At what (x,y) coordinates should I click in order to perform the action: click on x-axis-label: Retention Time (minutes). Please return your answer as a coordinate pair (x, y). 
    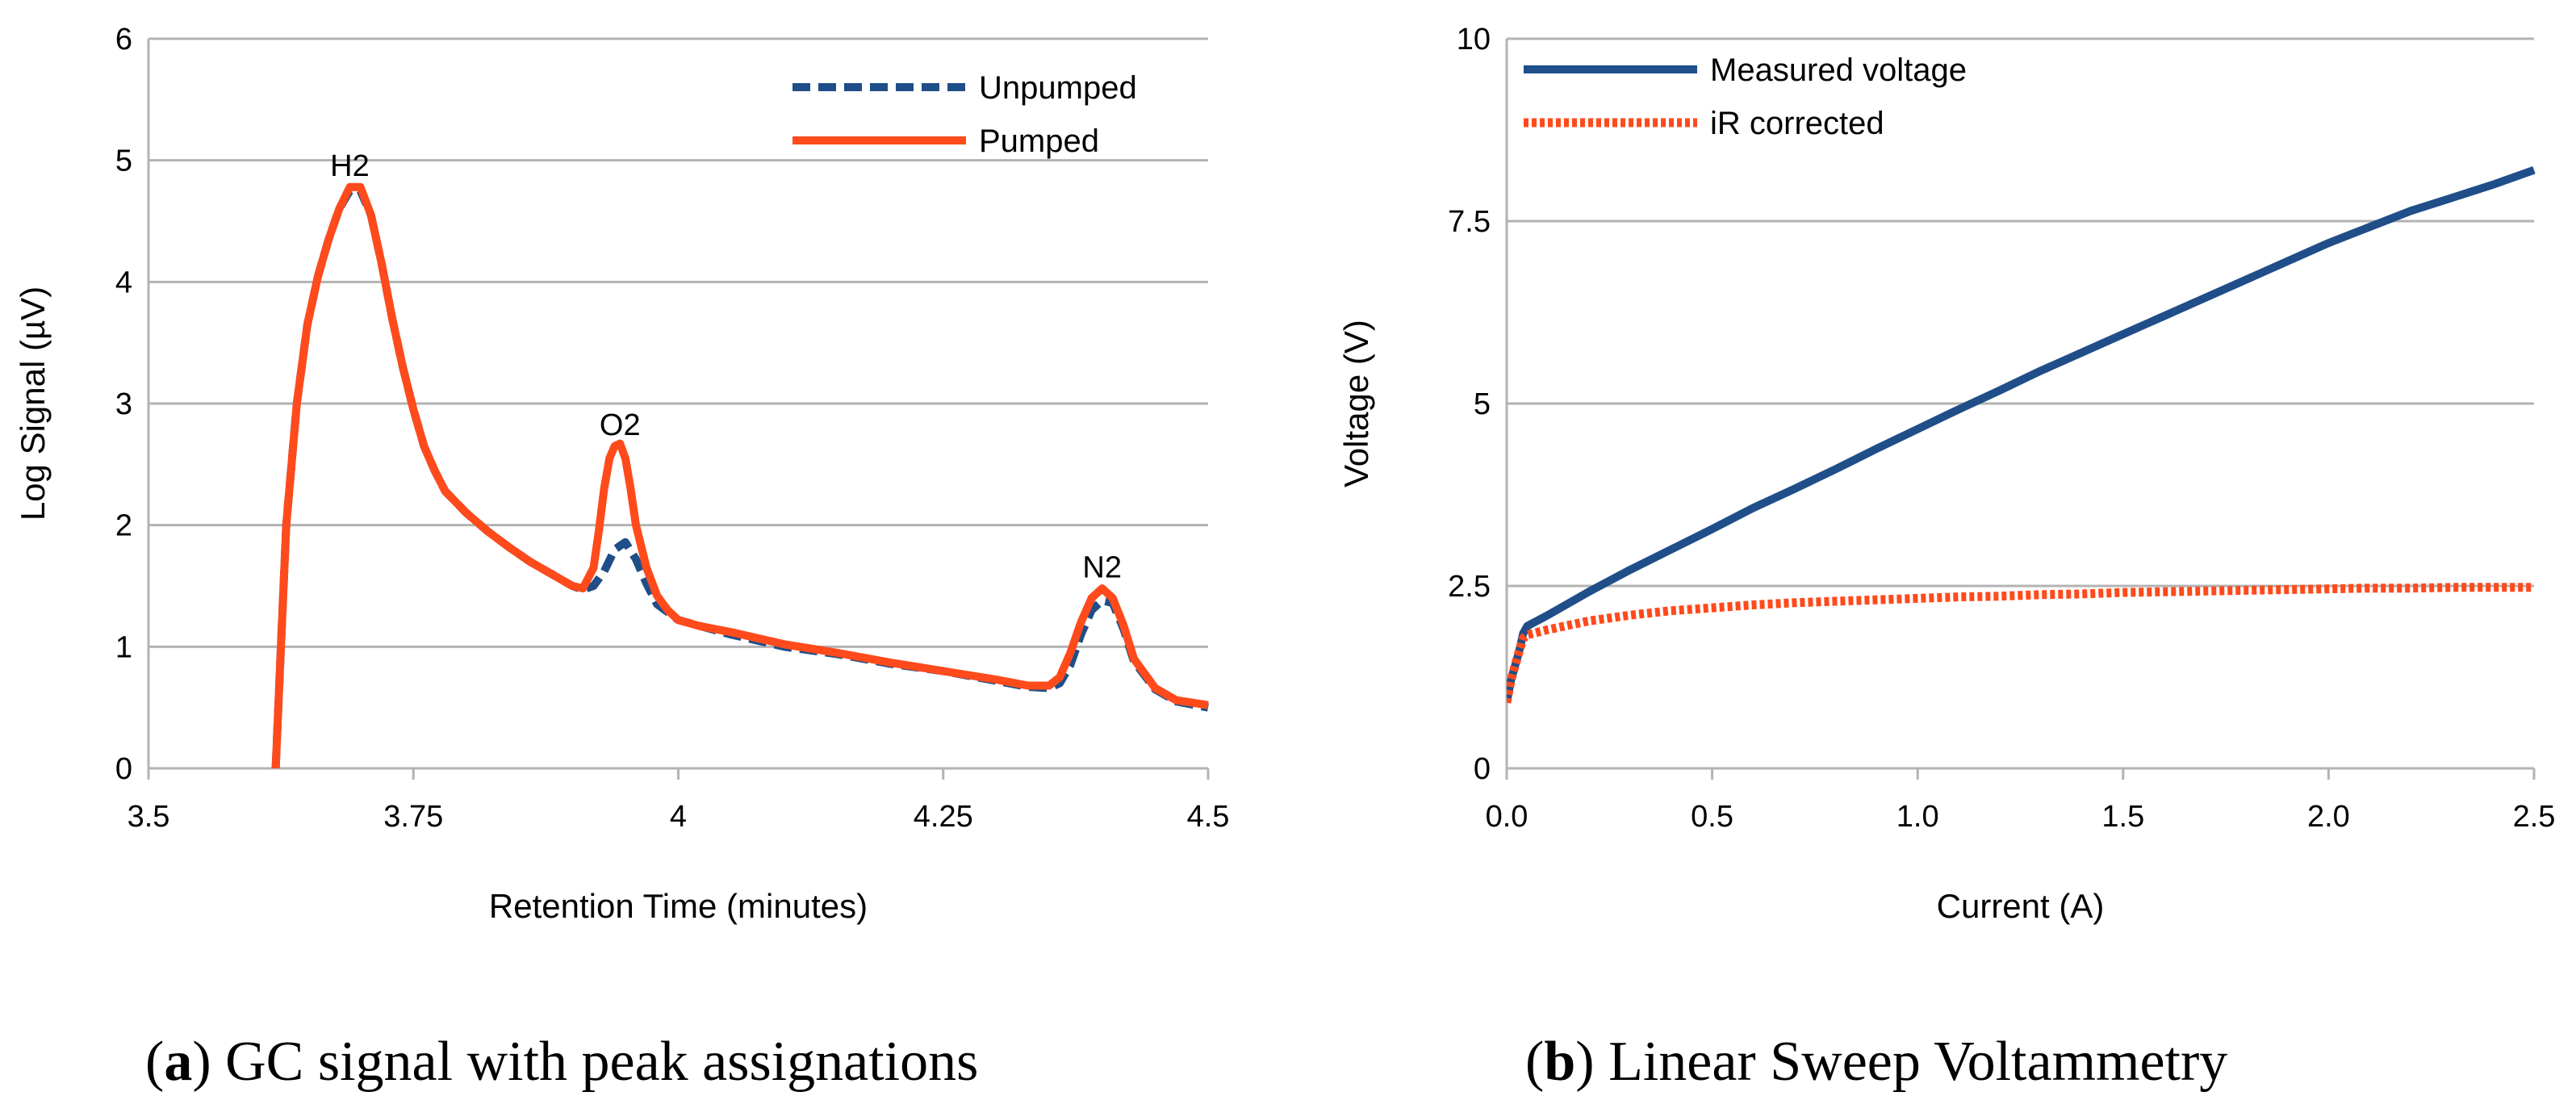
    Looking at the image, I should click on (678, 906).